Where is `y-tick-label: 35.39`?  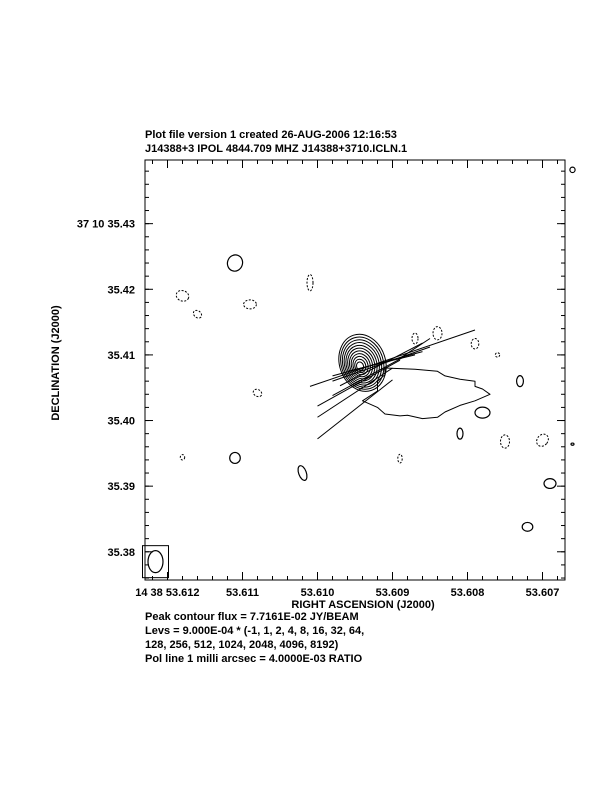 y-tick-label: 35.39 is located at coordinates (121, 487).